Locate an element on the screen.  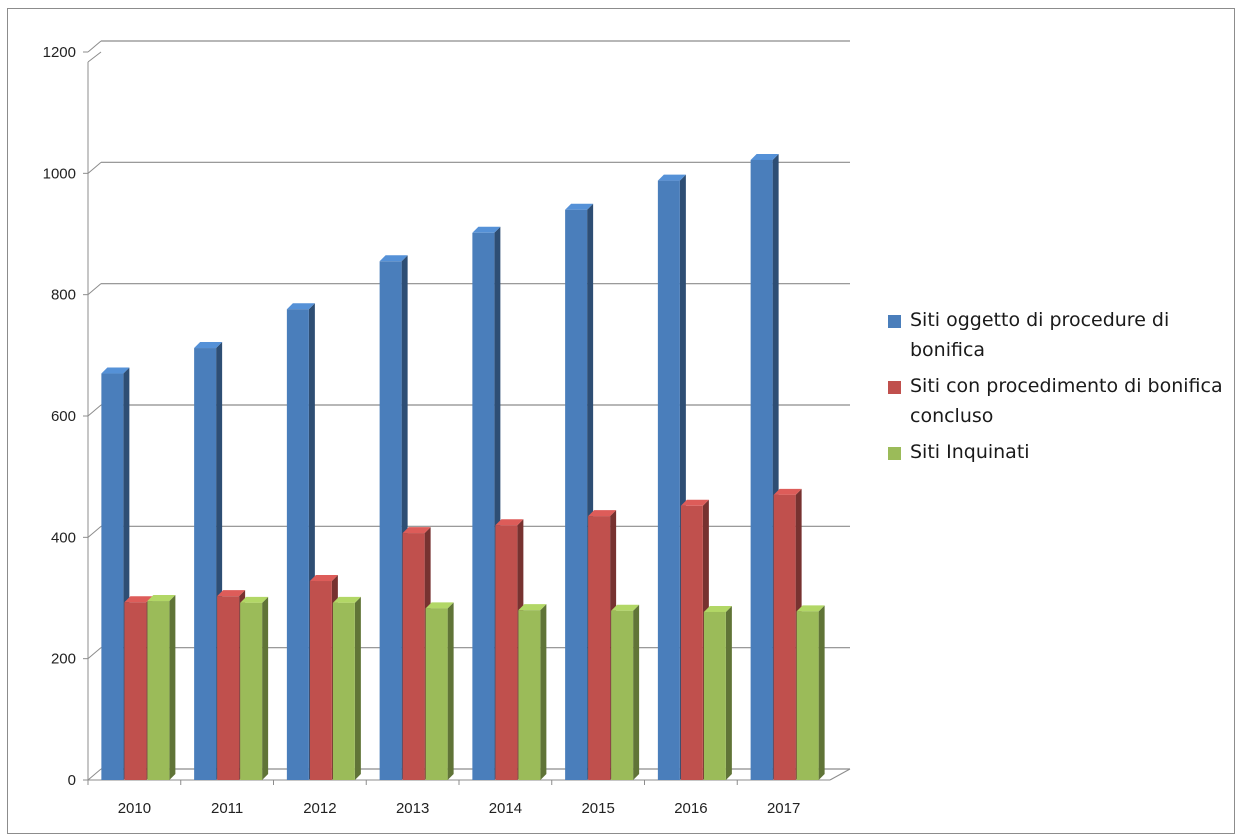
y-tick-label: 1000 is located at coordinates (59, 173).